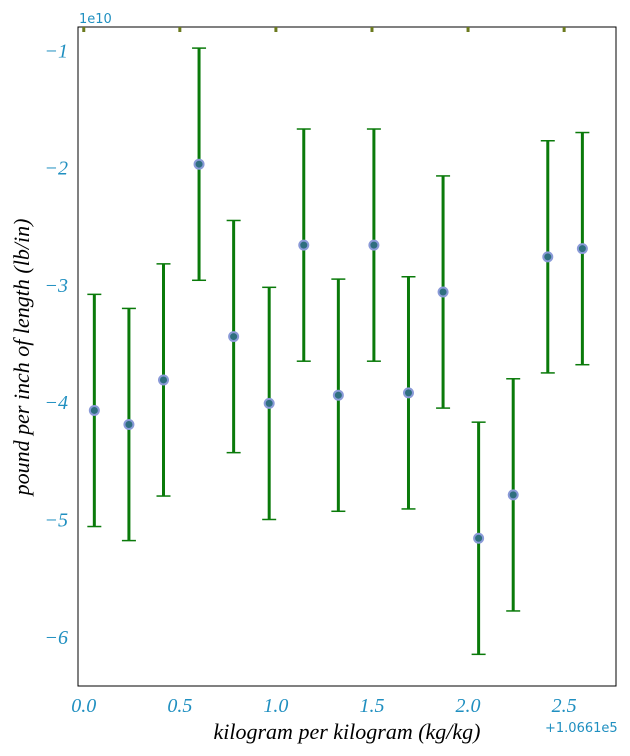  I want to click on x-tick-label: 0.5, so click(179, 706).